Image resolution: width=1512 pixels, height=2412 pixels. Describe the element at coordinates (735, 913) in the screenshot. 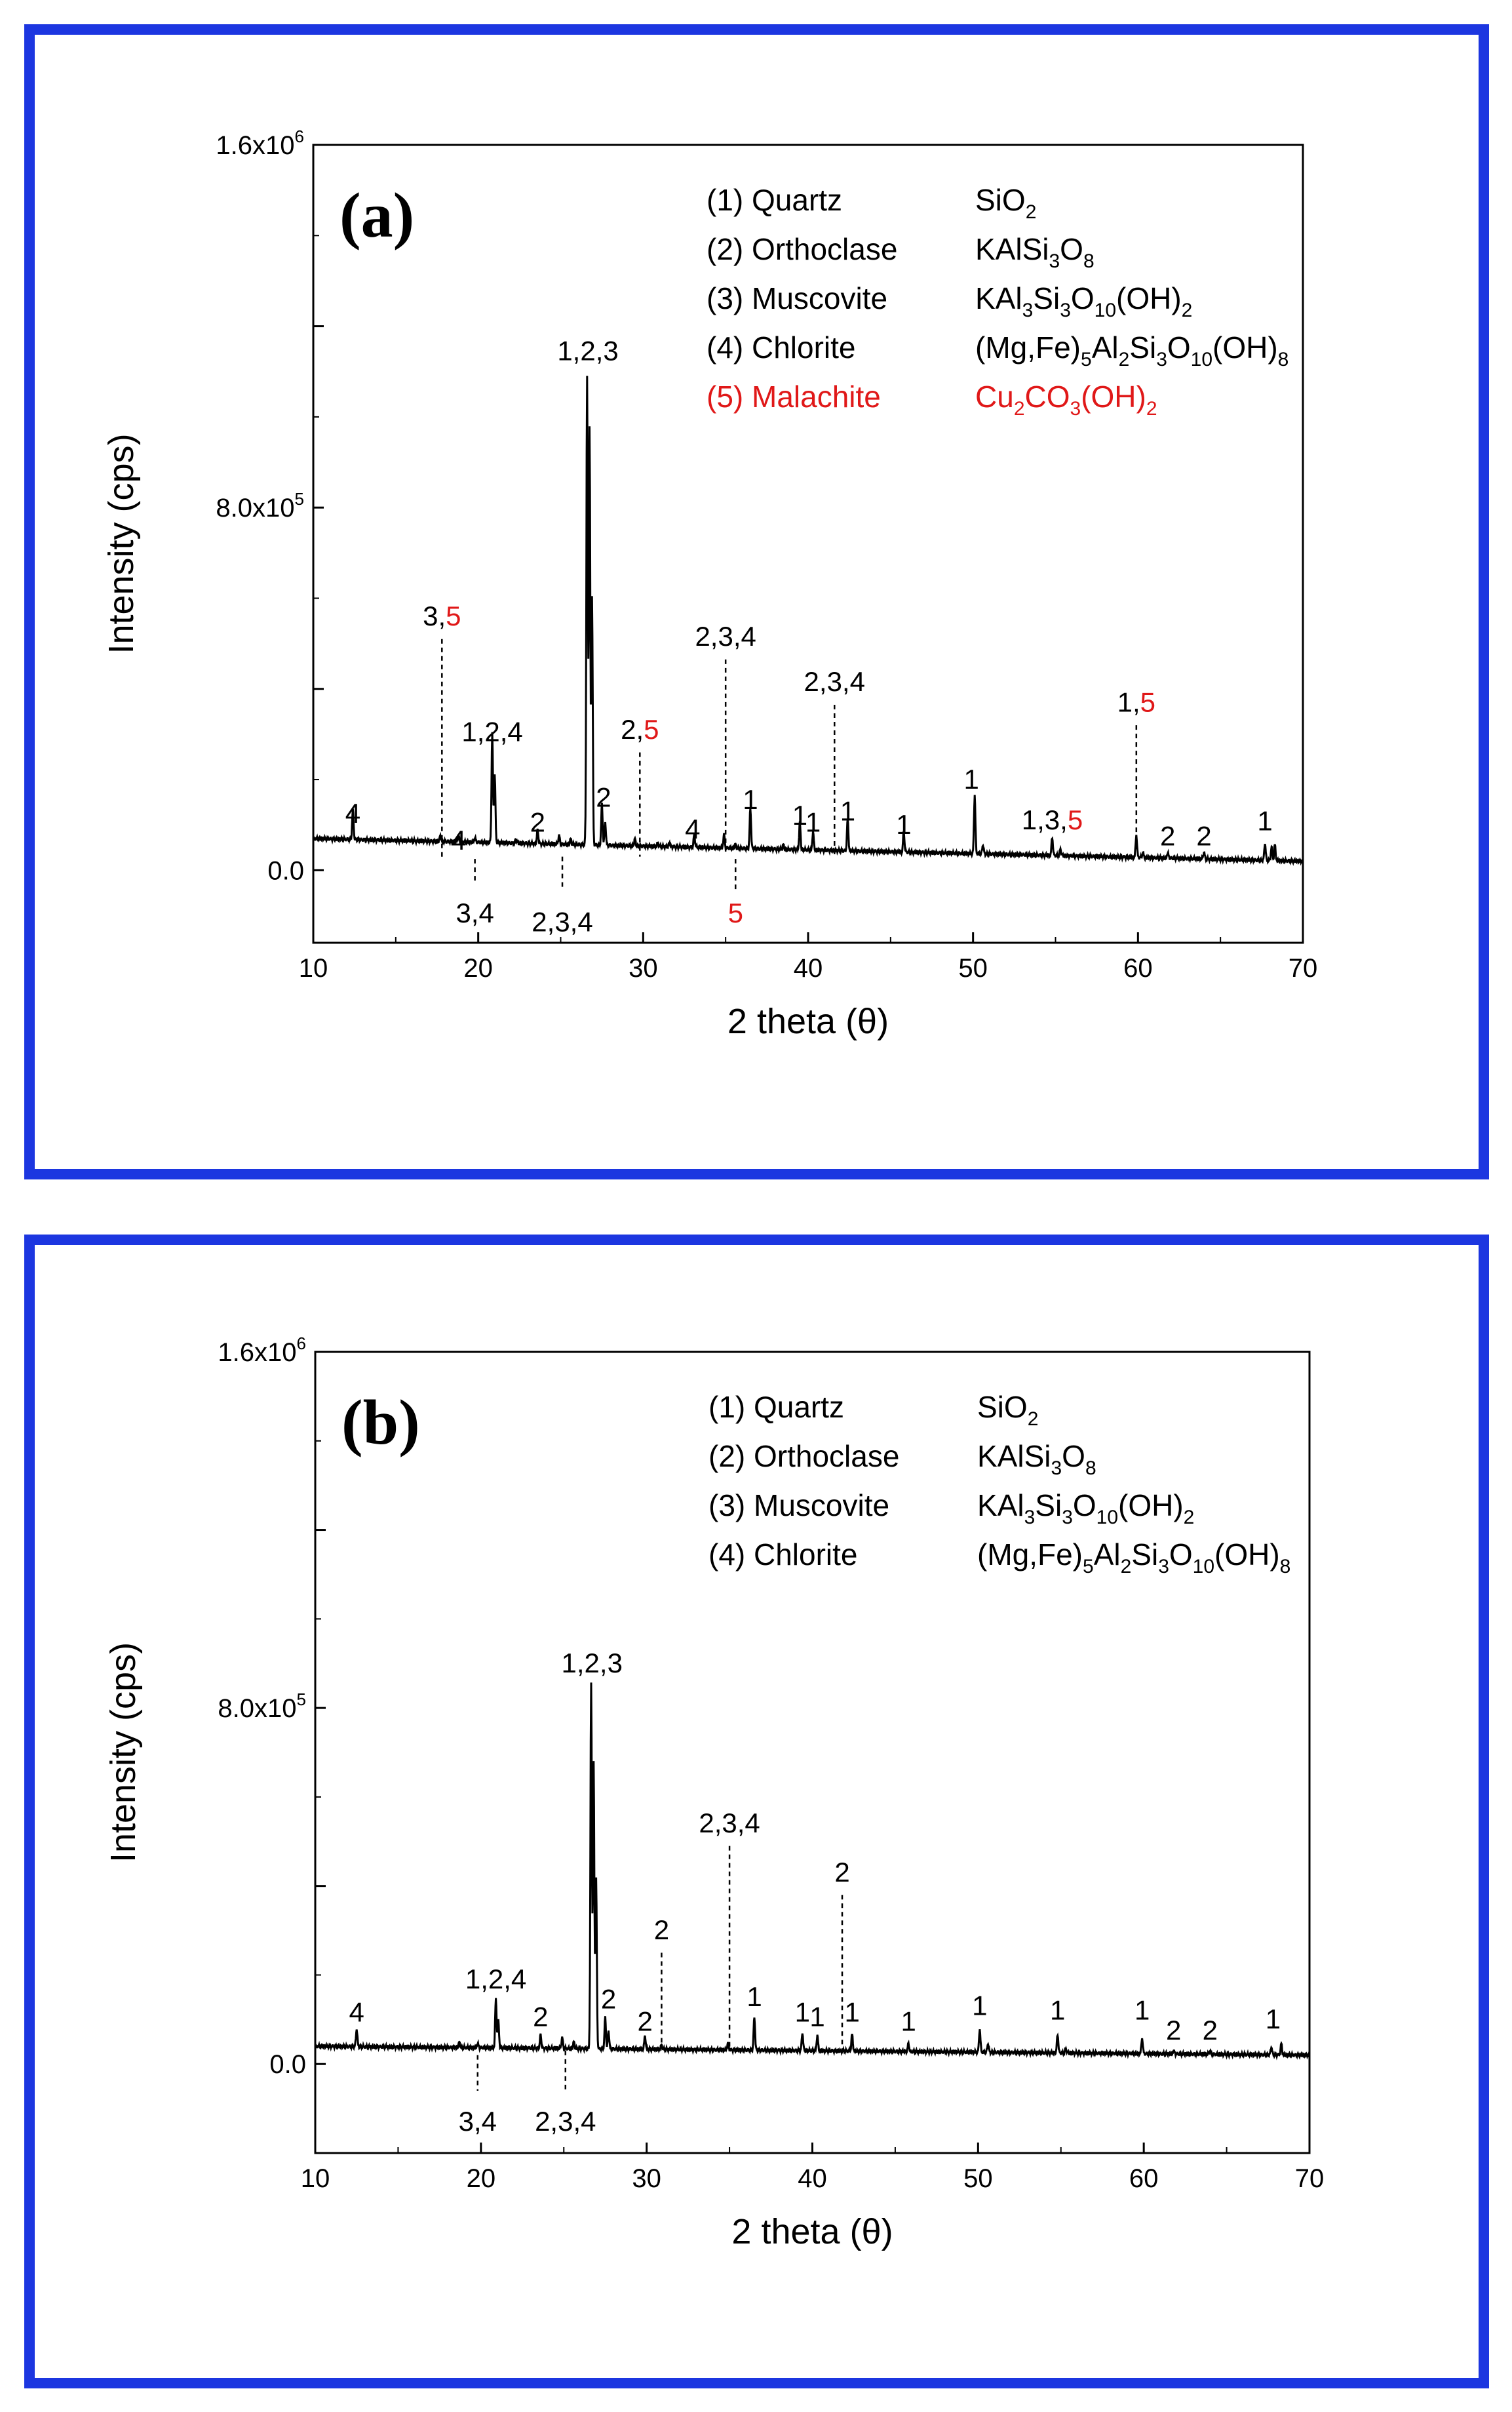

I see `peak-label: 5` at that location.